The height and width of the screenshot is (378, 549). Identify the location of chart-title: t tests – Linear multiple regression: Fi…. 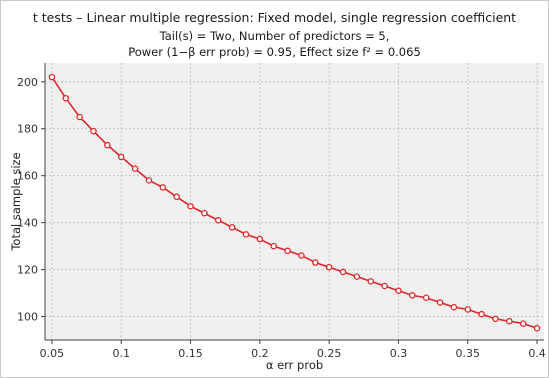
(274, 17).